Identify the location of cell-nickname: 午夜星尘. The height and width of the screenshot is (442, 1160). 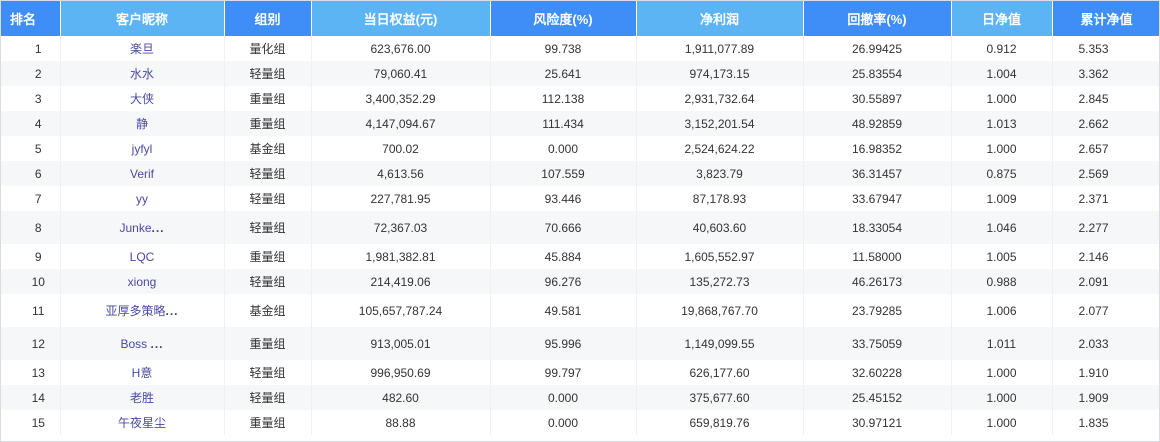
(142, 422).